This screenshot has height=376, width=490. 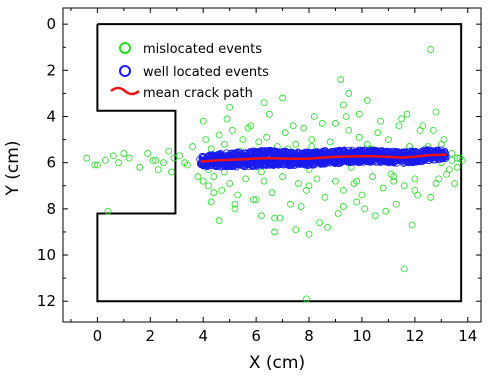 What do you see at coordinates (467, 336) in the screenshot?
I see `x-tick-label: 14` at bounding box center [467, 336].